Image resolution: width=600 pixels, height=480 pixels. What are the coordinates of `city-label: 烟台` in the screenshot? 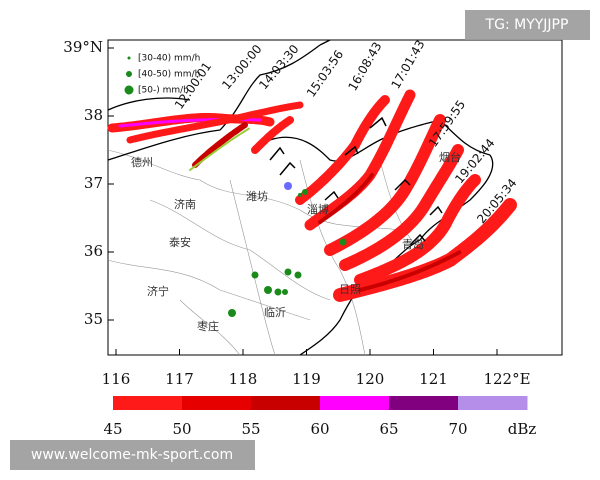 It's located at (450, 157).